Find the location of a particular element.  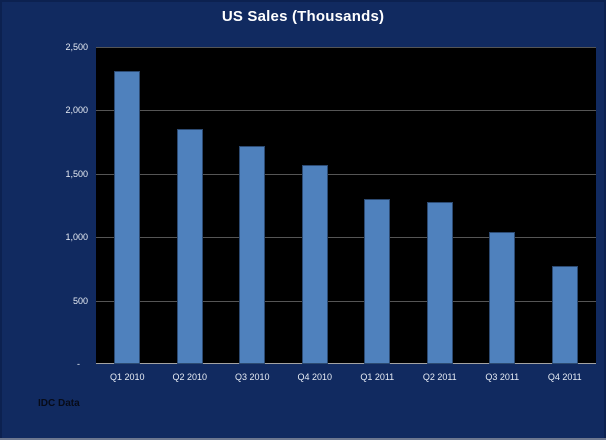

bar-q1-2010 is located at coordinates (127, 217).